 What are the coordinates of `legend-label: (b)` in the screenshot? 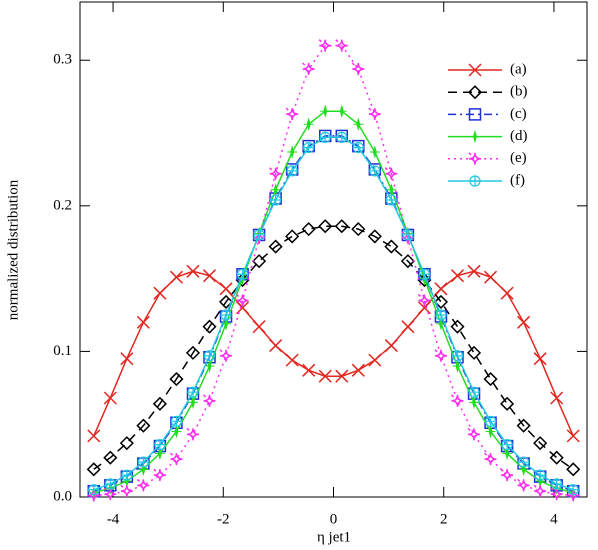 It's located at (519, 92).